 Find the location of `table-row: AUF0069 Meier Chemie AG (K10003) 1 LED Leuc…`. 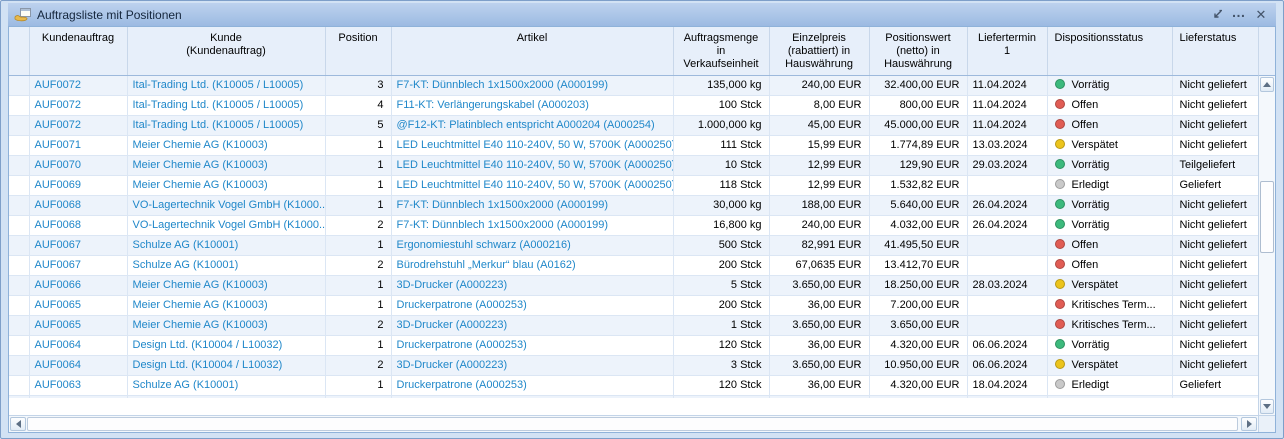

table-row: AUF0069 Meier Chemie AG (K10003) 1 LED Leuc… is located at coordinates (634, 185).